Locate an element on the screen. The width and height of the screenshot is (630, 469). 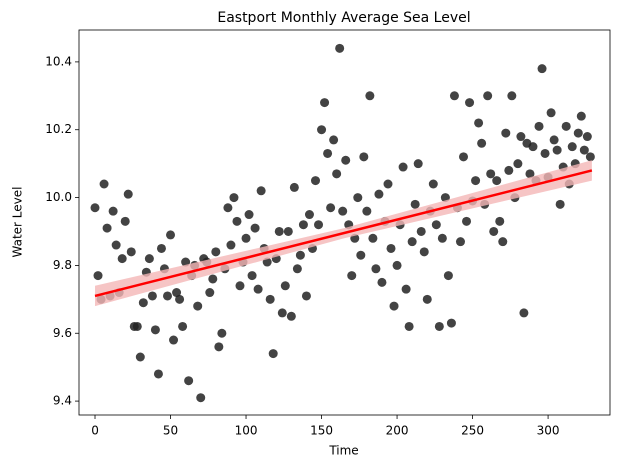
x-tick-label: 100 is located at coordinates (246, 431).